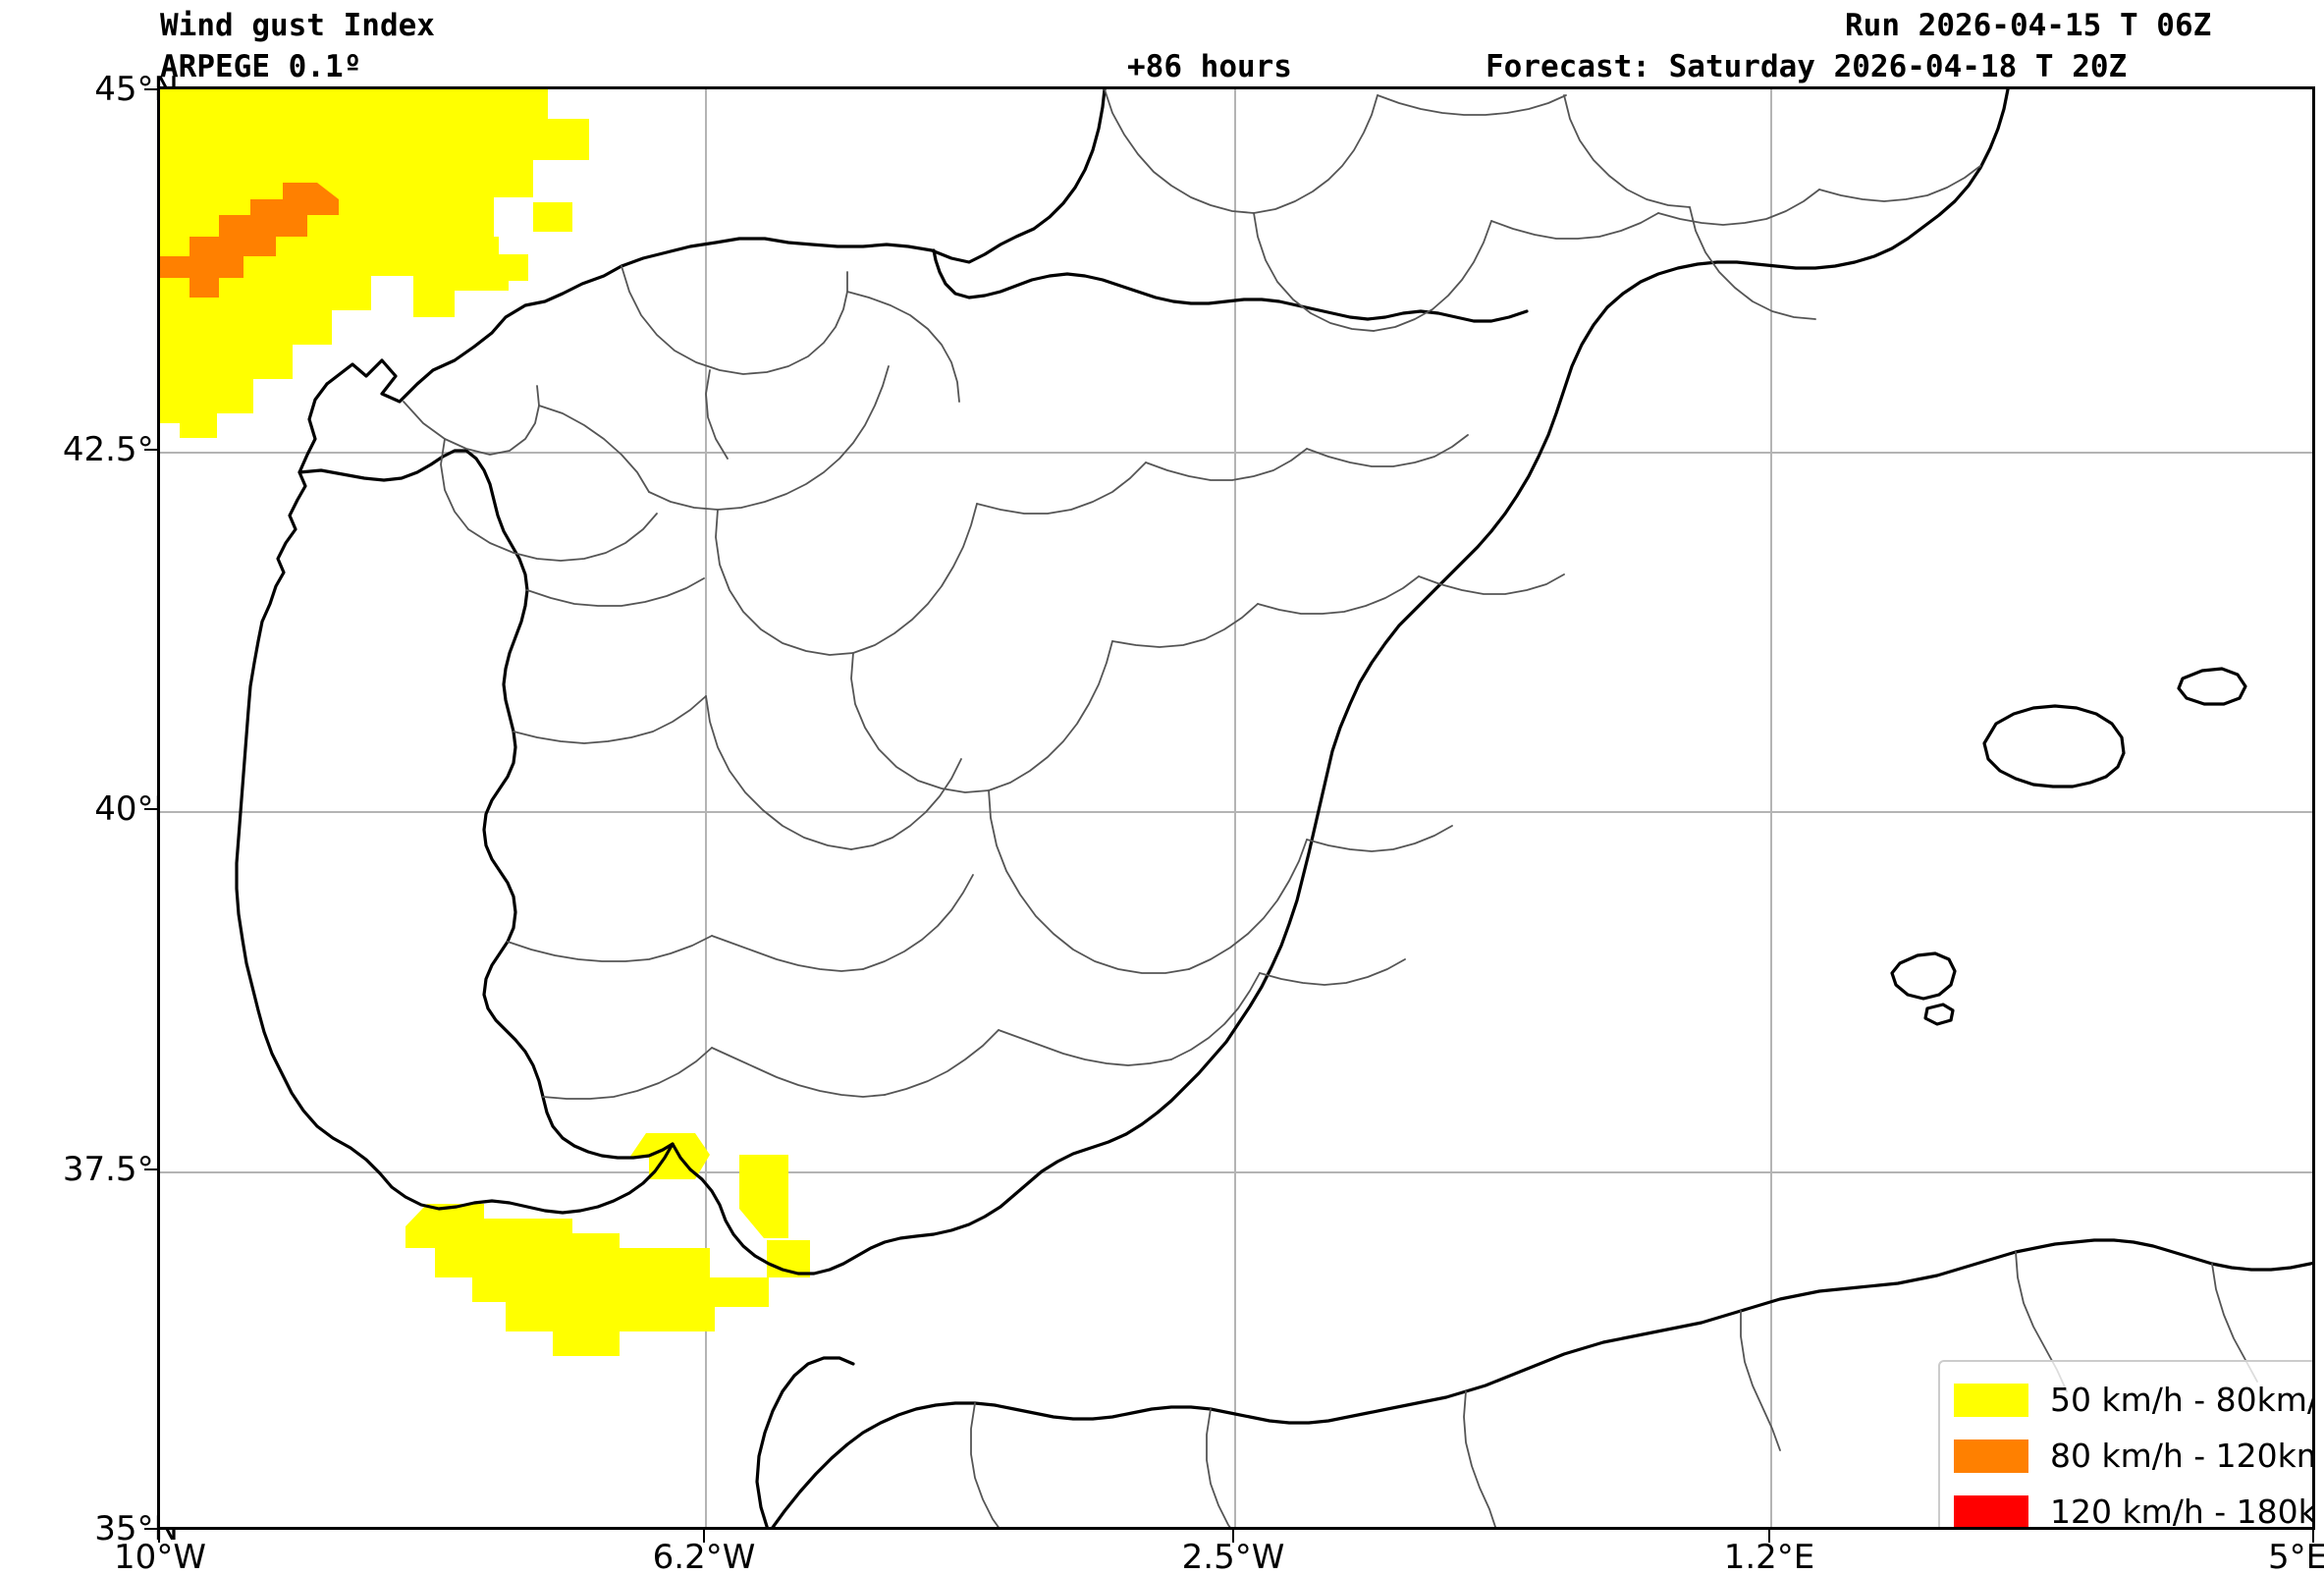 The width and height of the screenshot is (2324, 1575). I want to click on forecast-time-label: Forecast: Saturday 2026-04-18 T 20Z, so click(1807, 66).